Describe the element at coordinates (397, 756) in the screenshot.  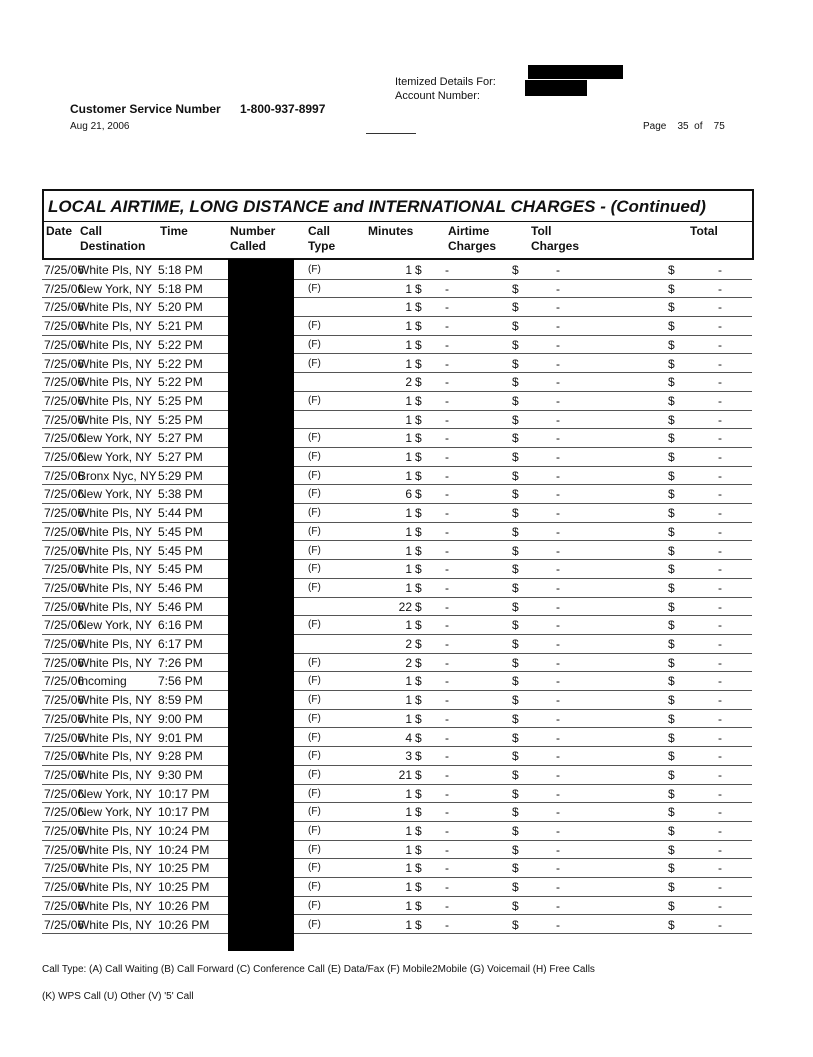
I see `table-row: 7/25/06 White Pls, NY 9:28 PM (F) 3 $ - $ - $ -` at that location.